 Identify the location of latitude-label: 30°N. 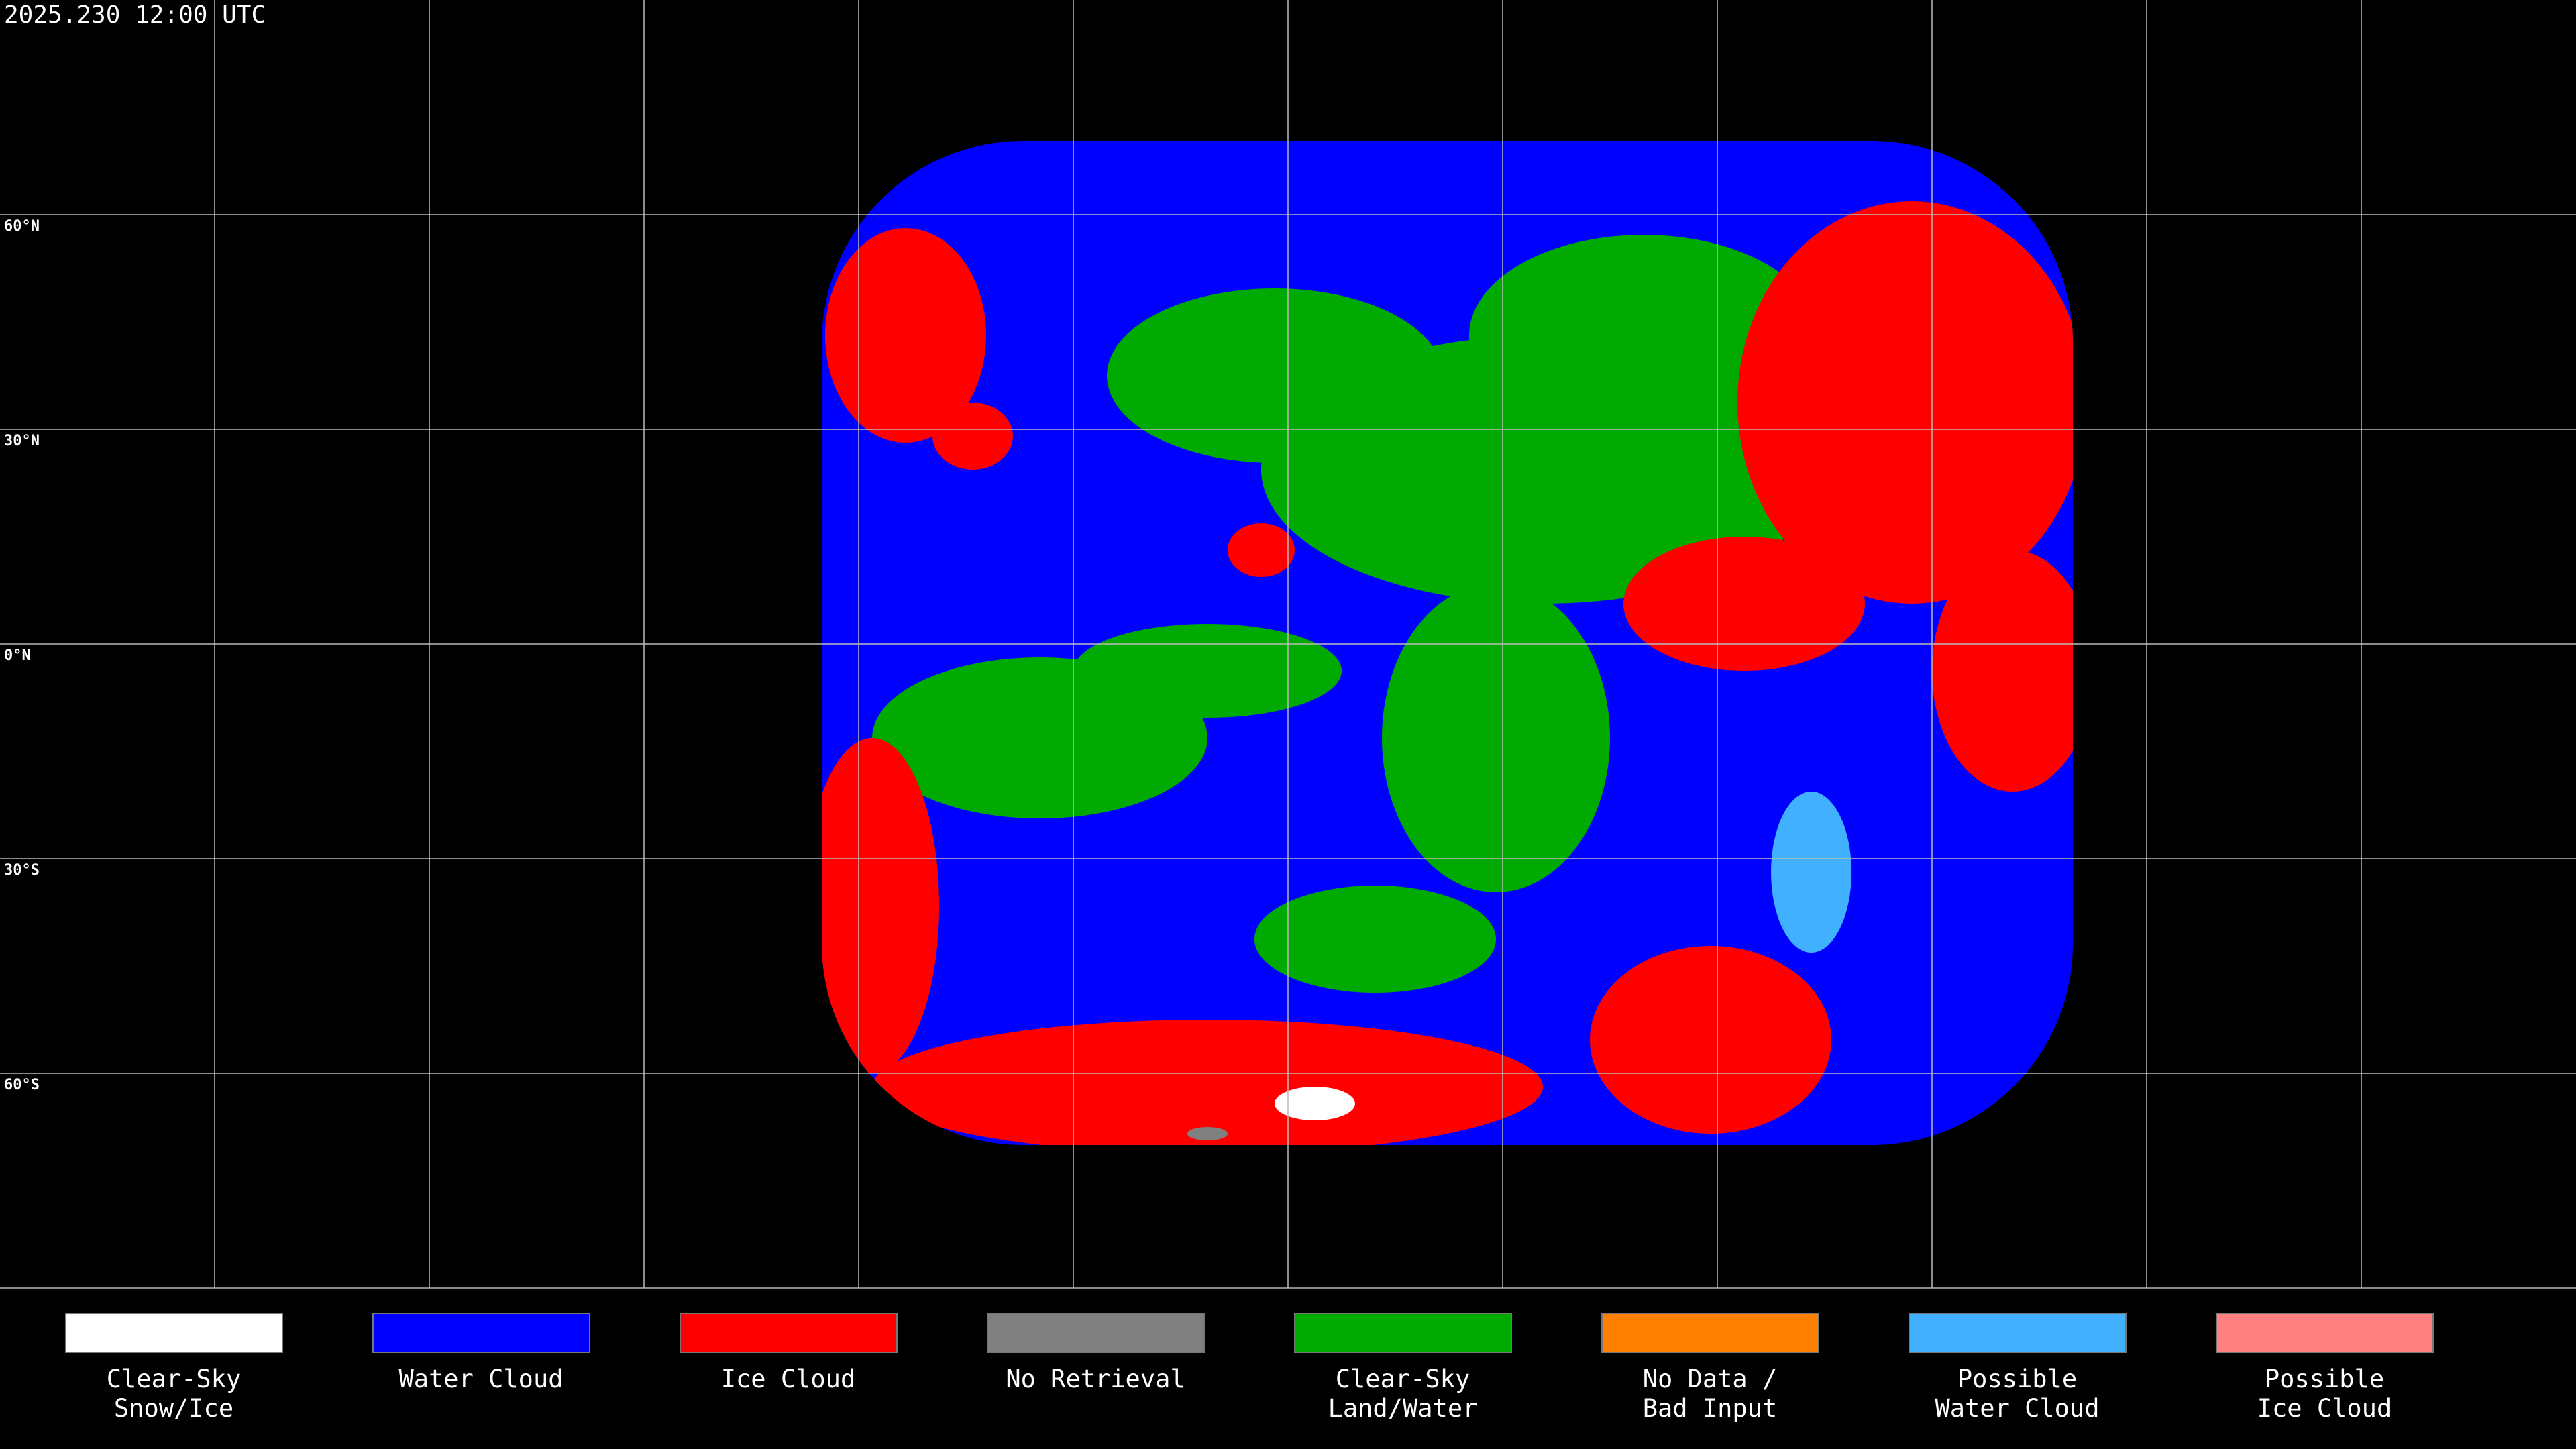
(22, 441).